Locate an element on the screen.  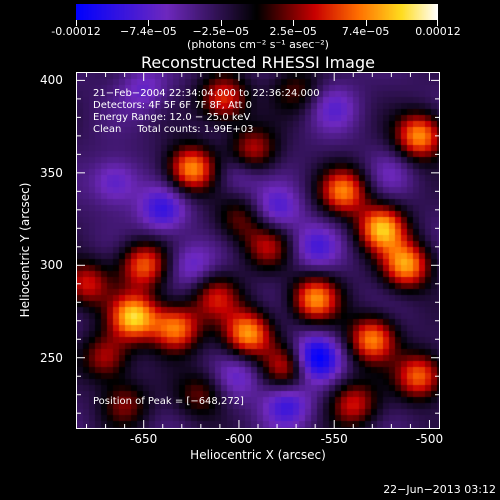
annotation-peak-position: Position of Peak = [−648,272] is located at coordinates (168, 401).